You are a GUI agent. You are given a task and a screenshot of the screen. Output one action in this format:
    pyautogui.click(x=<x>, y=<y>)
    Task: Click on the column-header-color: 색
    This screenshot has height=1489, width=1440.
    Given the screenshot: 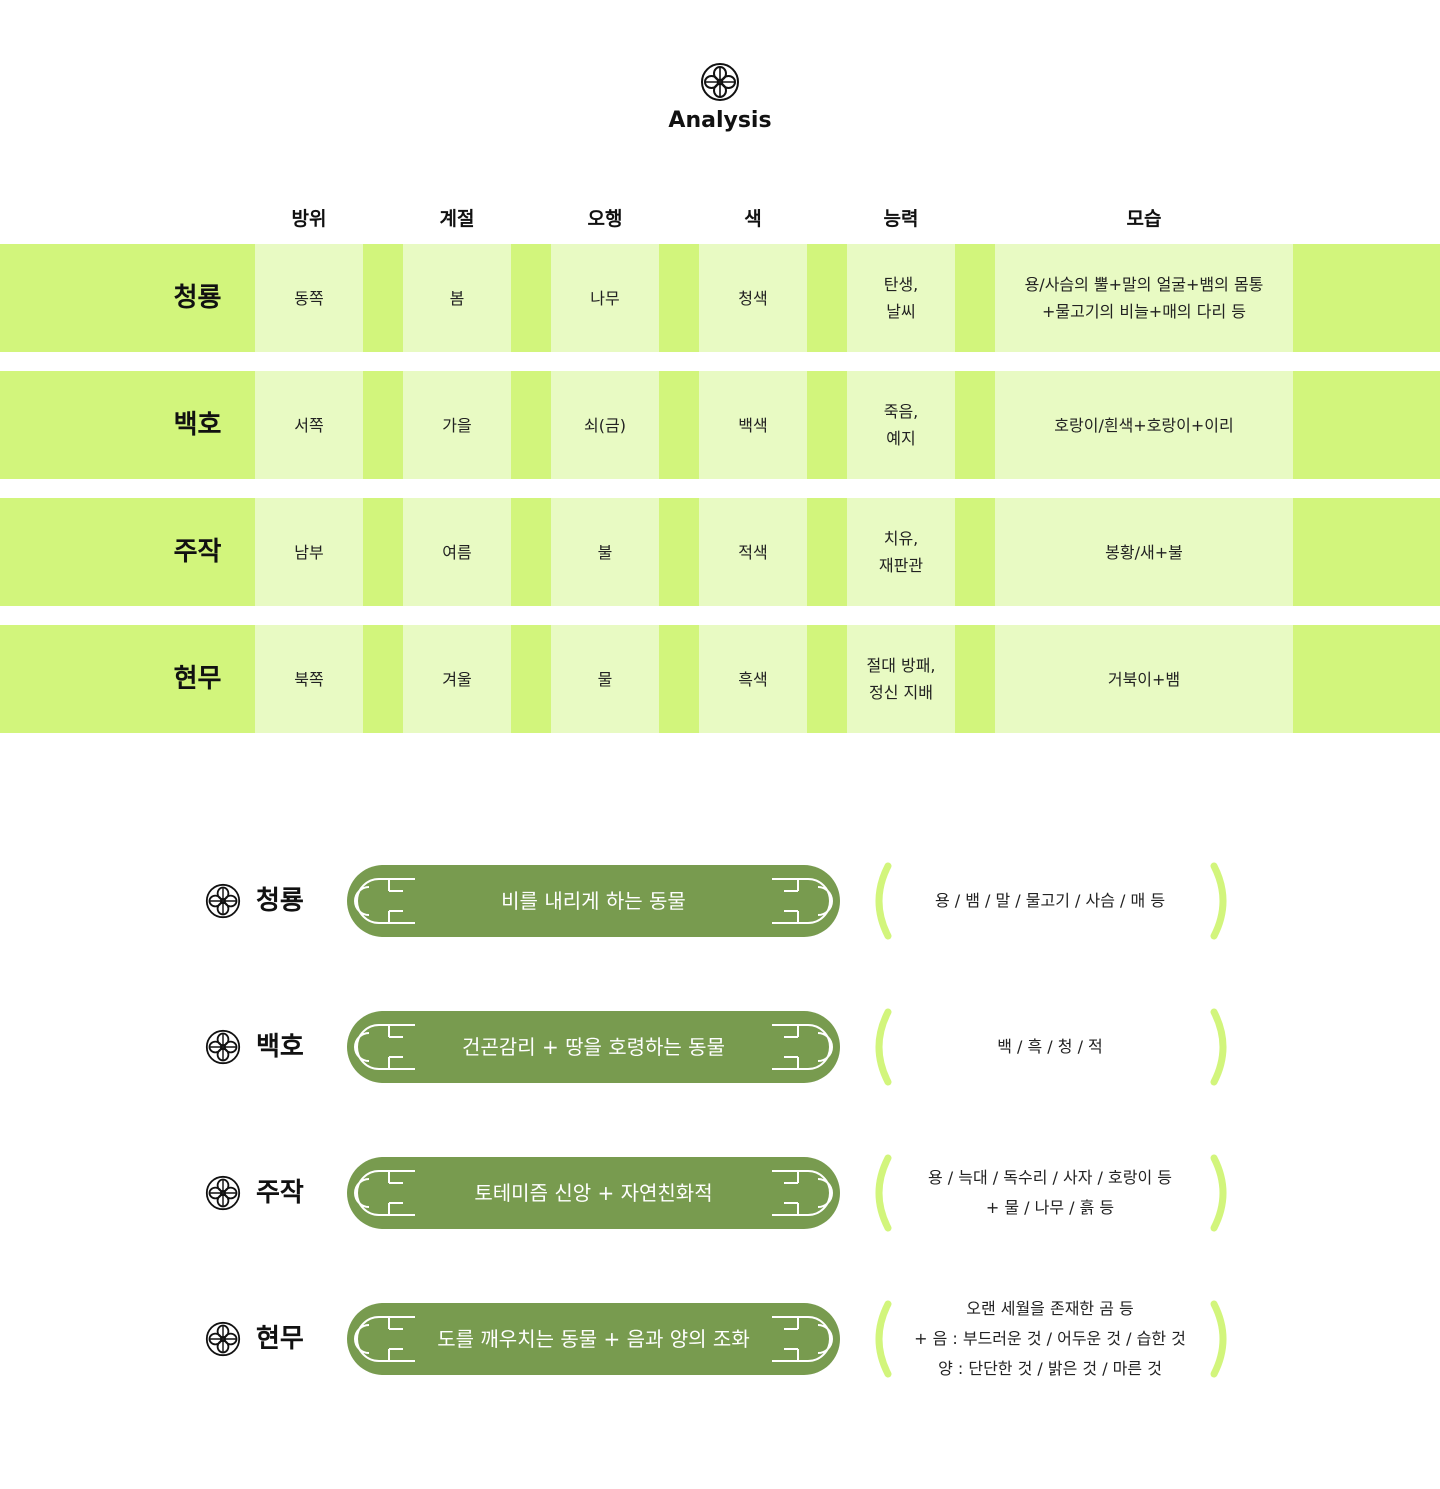 What is the action you would take?
    pyautogui.click(x=753, y=219)
    